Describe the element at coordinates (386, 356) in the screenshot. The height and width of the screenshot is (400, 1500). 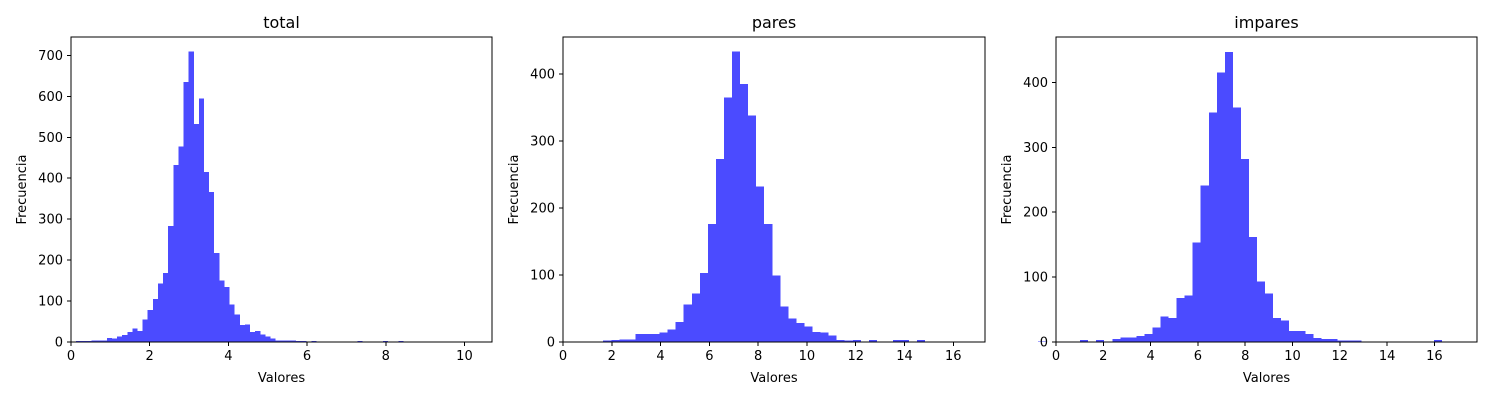
I see `x-tick-label: 8` at that location.